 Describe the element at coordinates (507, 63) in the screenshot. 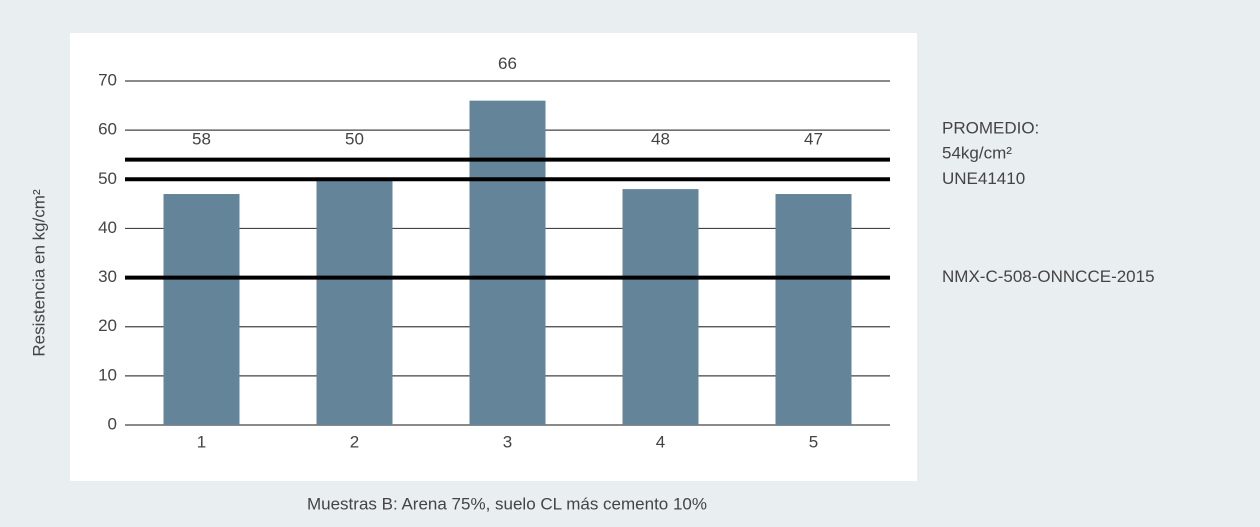

I see `data-label: 66` at that location.